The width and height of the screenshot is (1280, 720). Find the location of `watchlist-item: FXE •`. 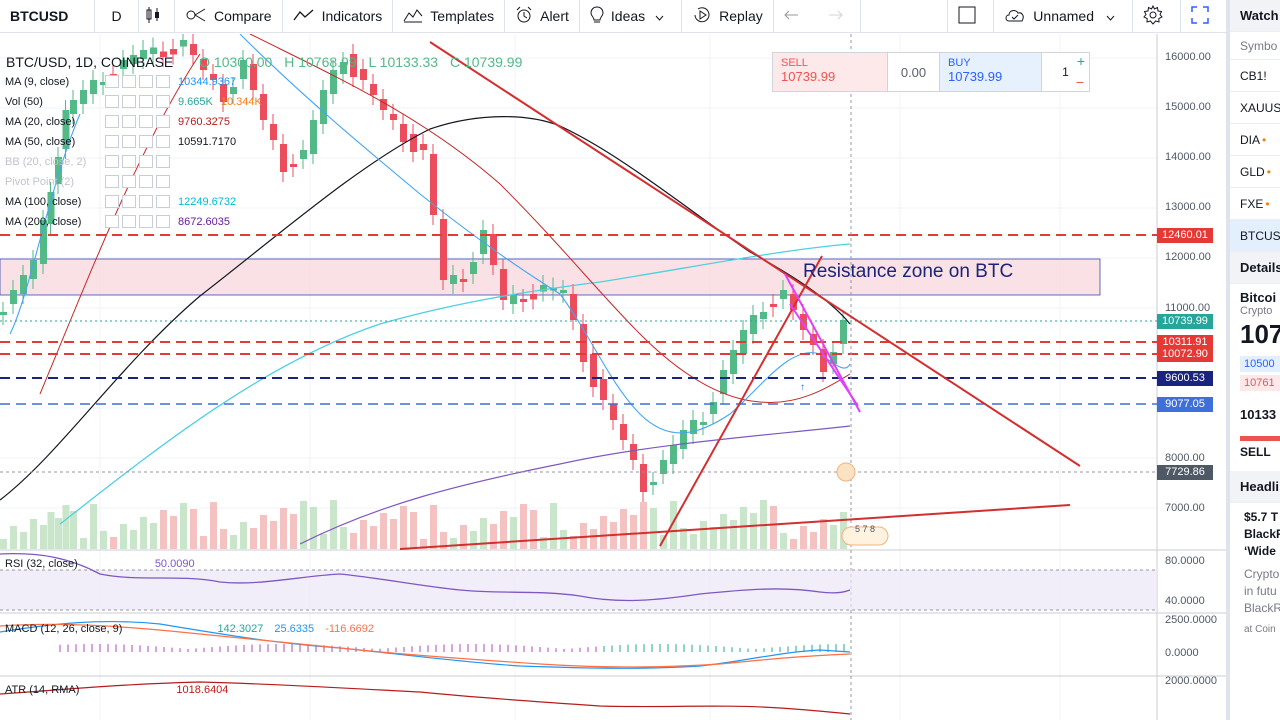

watchlist-item: FXE • is located at coordinates (1255, 204).